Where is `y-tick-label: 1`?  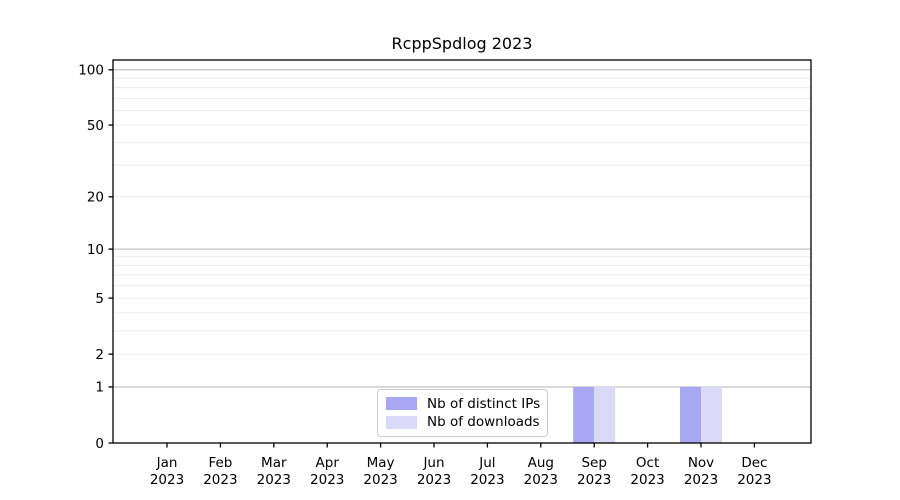
y-tick-label: 1 is located at coordinates (99, 388).